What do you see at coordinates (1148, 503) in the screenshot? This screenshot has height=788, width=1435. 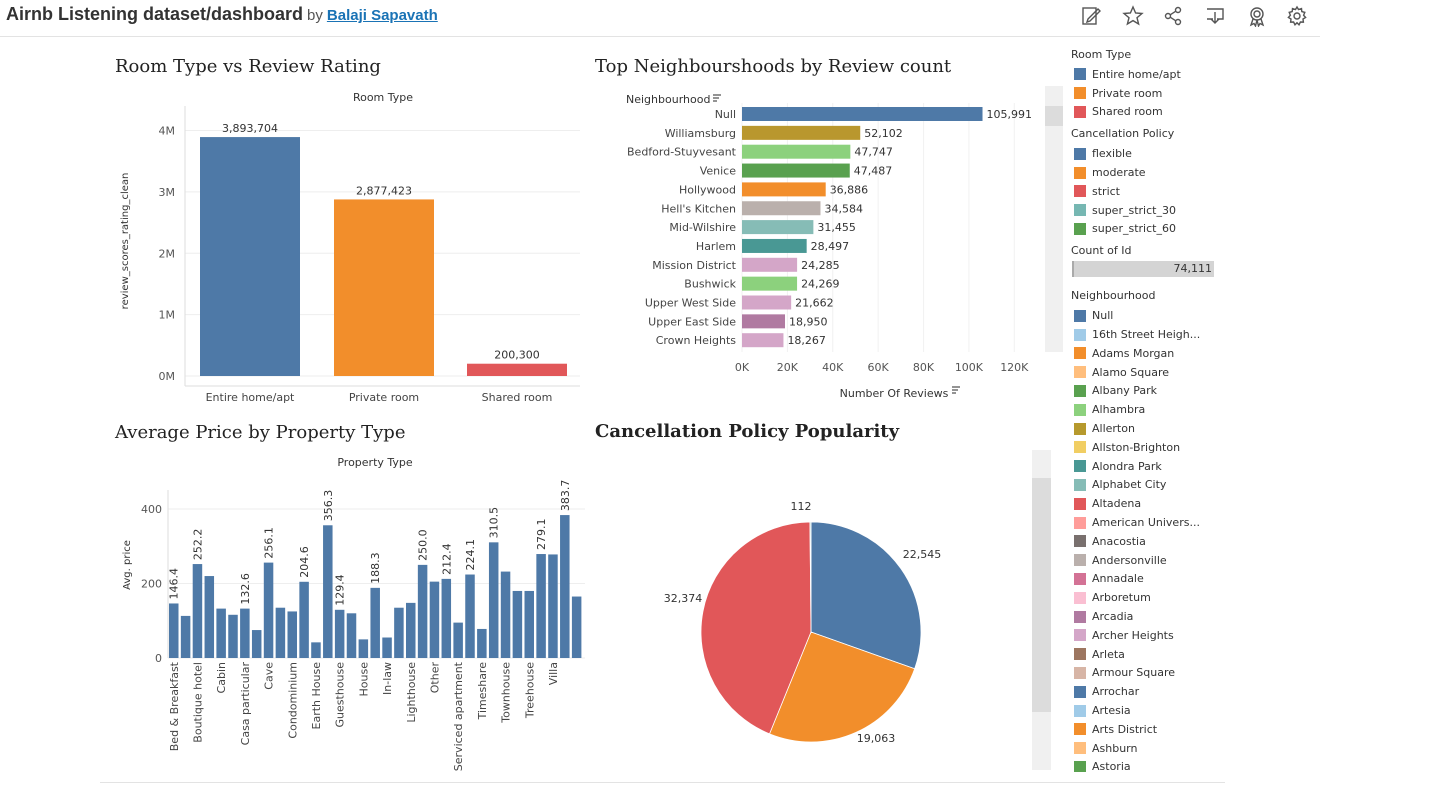 I see `neighbourhood-legend-item: Altadena` at bounding box center [1148, 503].